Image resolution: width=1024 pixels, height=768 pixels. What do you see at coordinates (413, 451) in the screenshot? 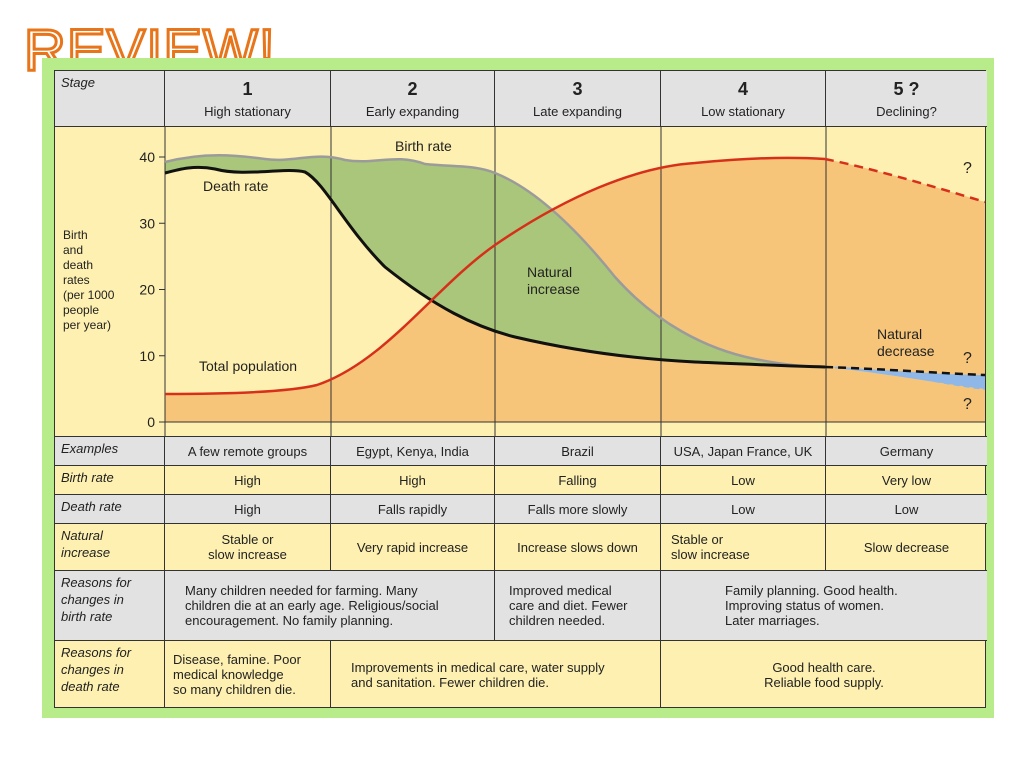
I see `table-cell: Egypt, Kenya, India` at bounding box center [413, 451].